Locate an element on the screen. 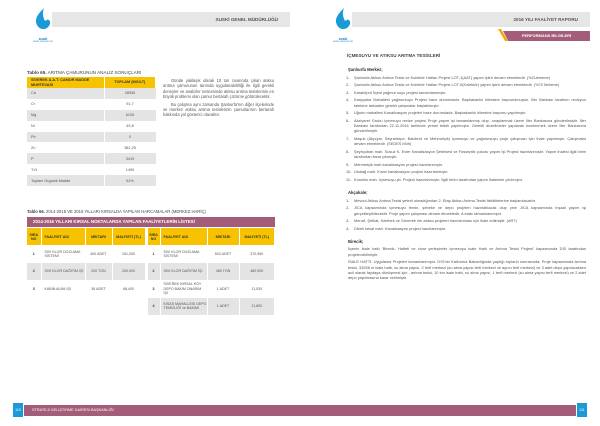 Image resolution: width=600 pixels, height=426 pixels. water-drop-logo-icon is located at coordinates (43, 19).